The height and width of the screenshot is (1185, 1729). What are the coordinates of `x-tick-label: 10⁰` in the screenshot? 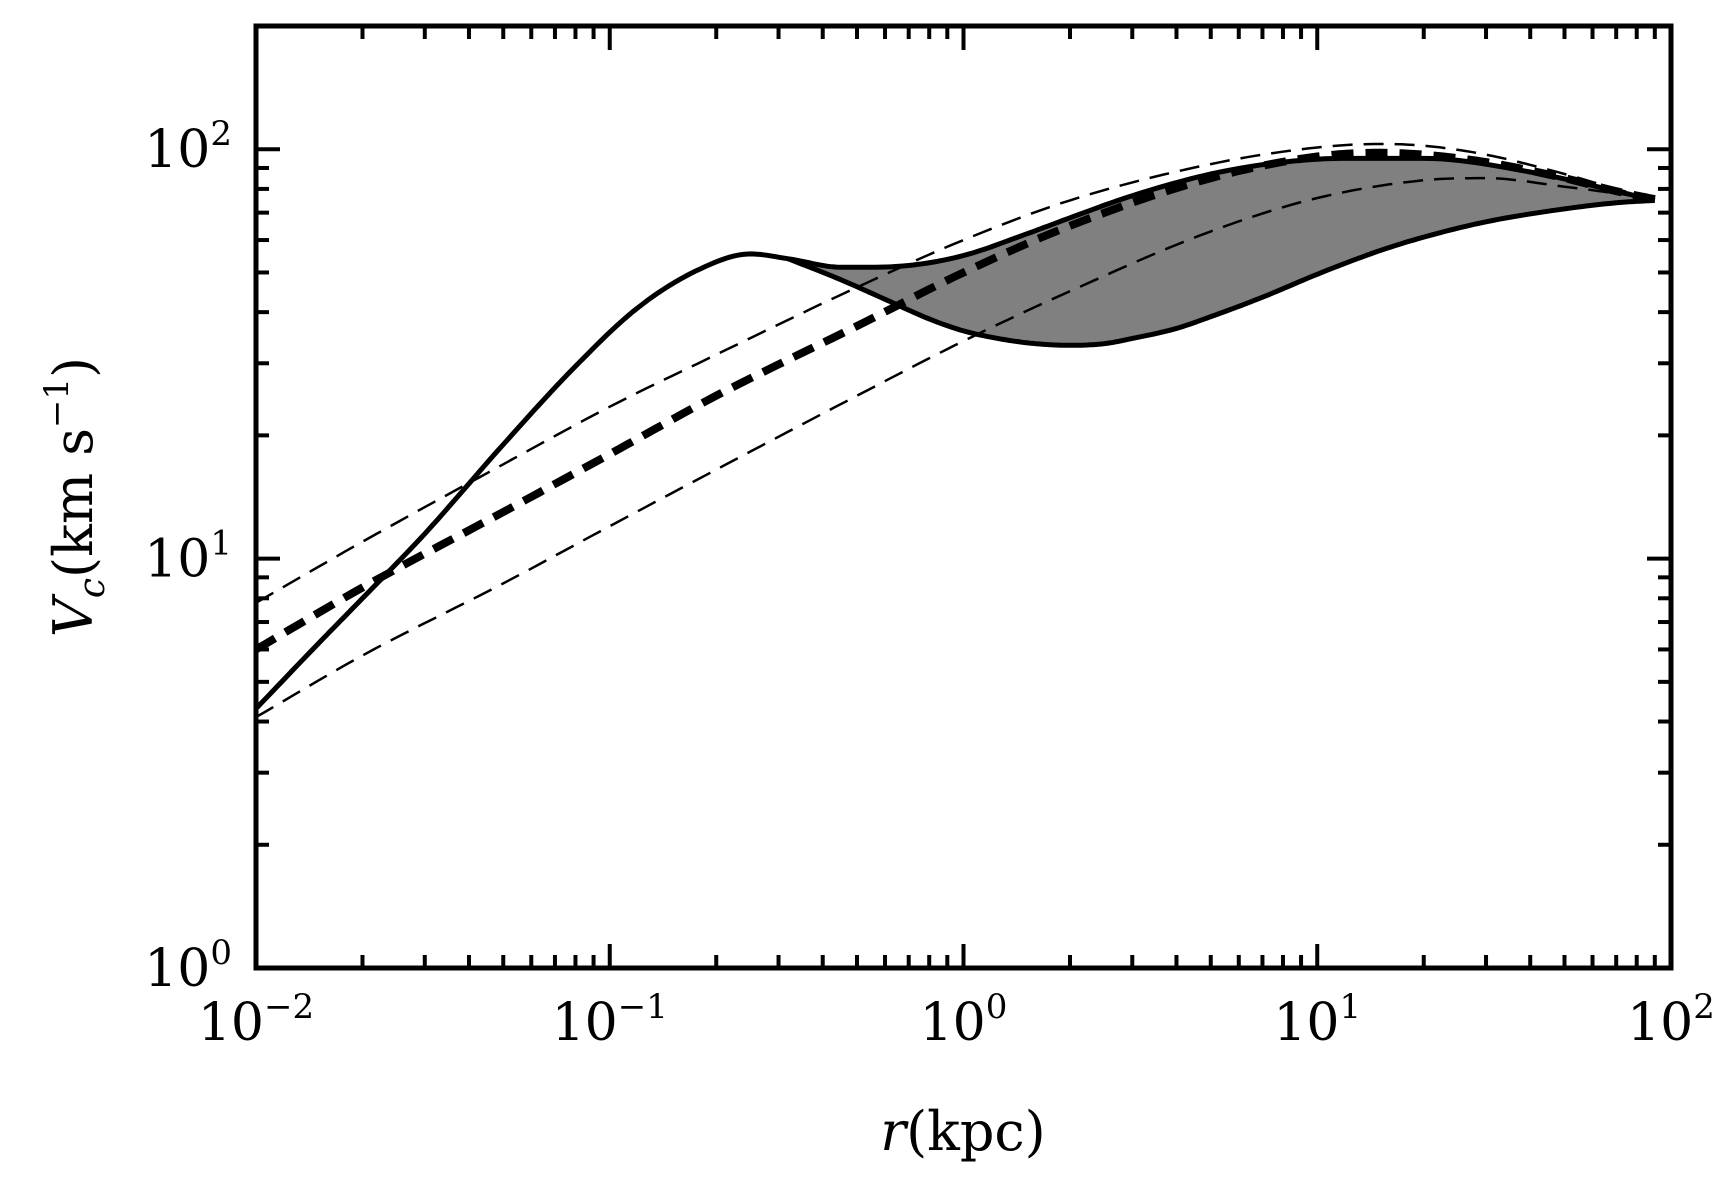 It's located at (964, 1020).